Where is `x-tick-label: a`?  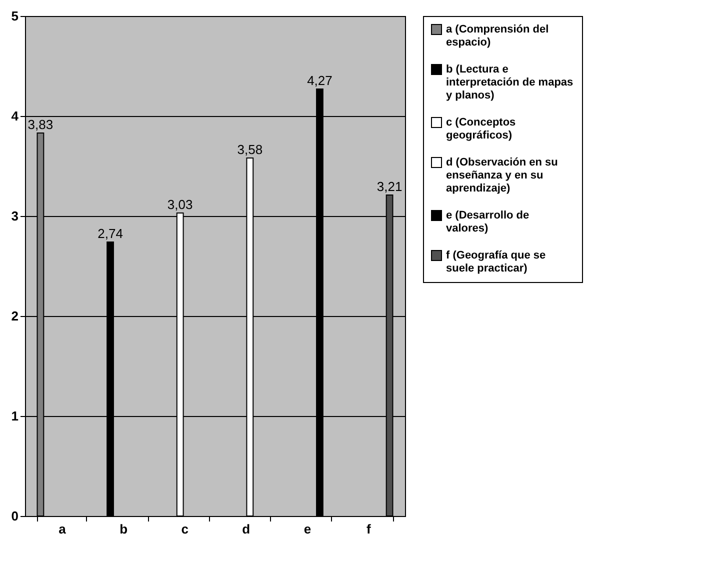
x-tick-label: a is located at coordinates (62, 529).